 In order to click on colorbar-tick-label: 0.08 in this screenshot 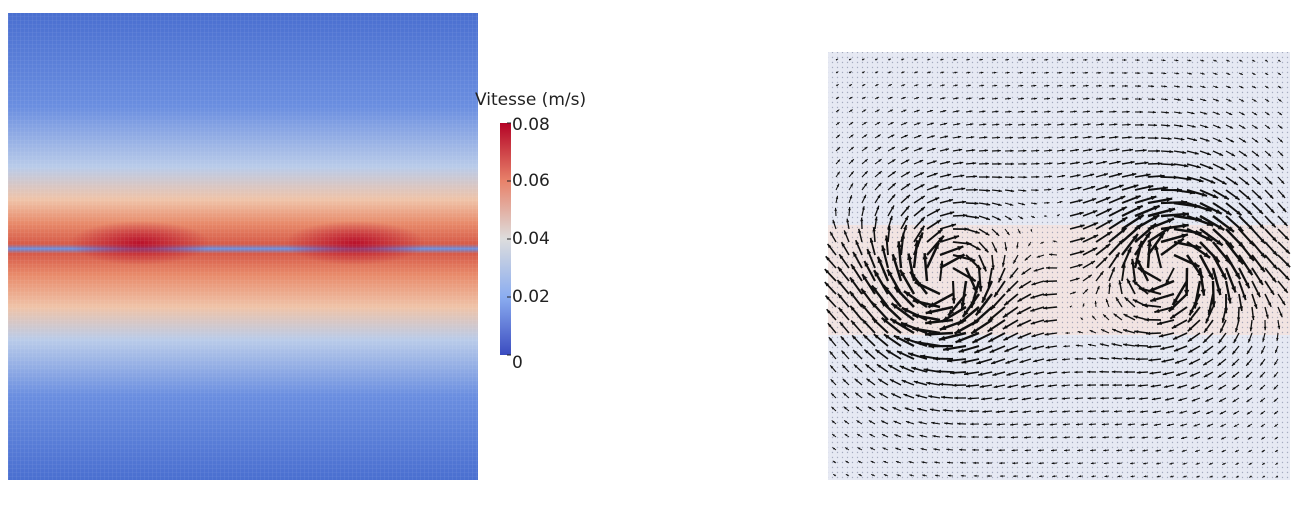, I will do `click(531, 125)`.